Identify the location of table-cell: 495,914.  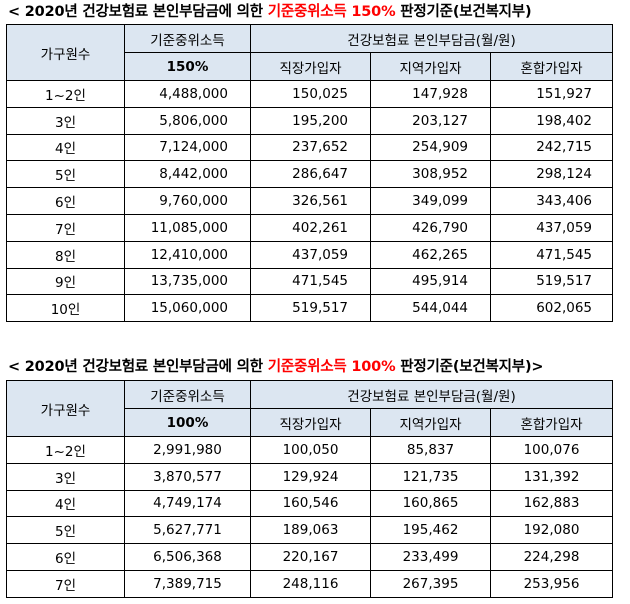
(430, 281).